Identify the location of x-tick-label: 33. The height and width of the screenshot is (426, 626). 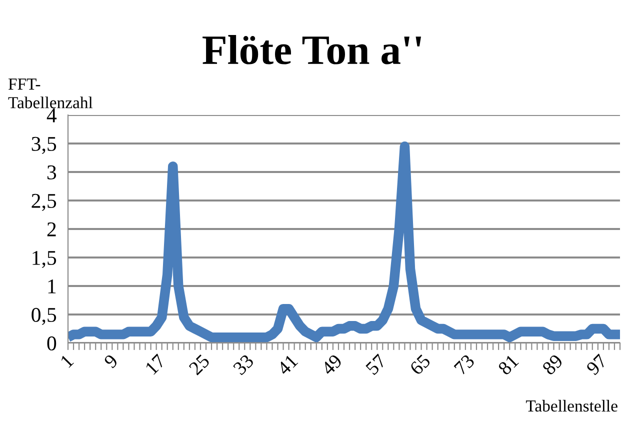
(243, 365).